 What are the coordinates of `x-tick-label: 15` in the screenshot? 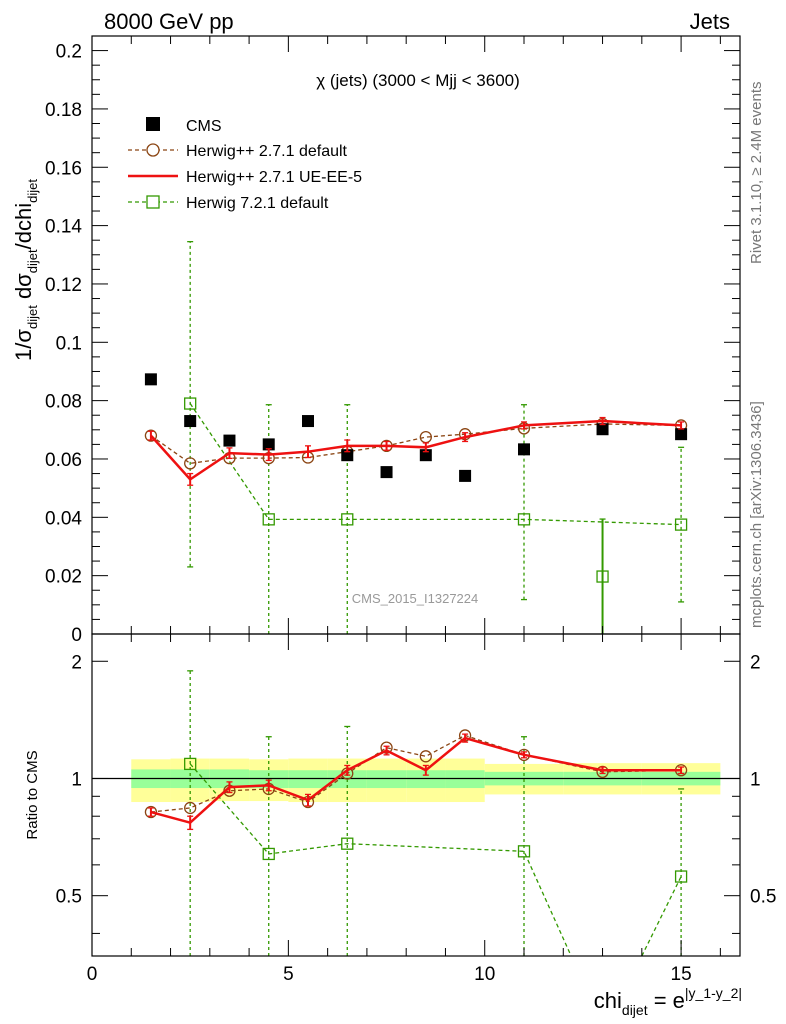 It's located at (681, 974).